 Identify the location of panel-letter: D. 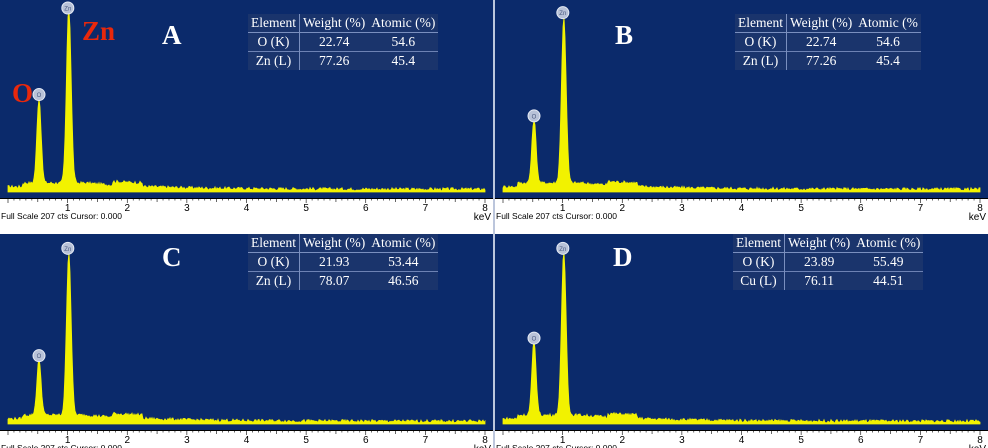
(623, 257).